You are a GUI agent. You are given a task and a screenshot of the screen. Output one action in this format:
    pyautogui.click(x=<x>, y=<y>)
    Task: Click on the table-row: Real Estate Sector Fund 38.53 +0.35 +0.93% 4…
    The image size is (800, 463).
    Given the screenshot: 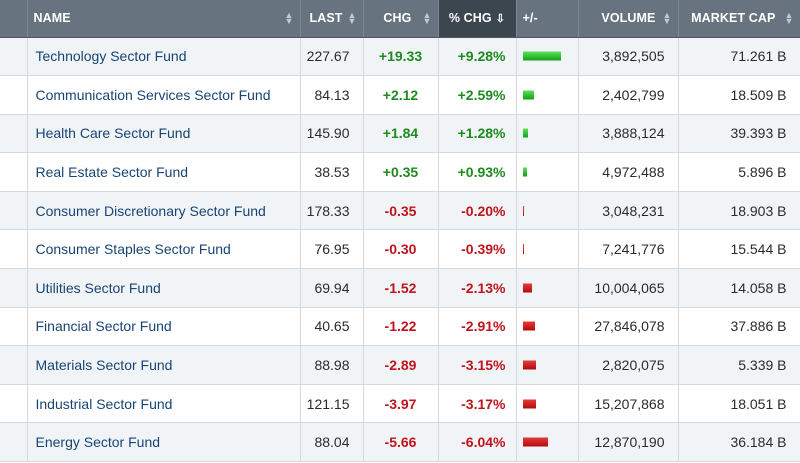 What is the action you would take?
    pyautogui.click(x=400, y=172)
    